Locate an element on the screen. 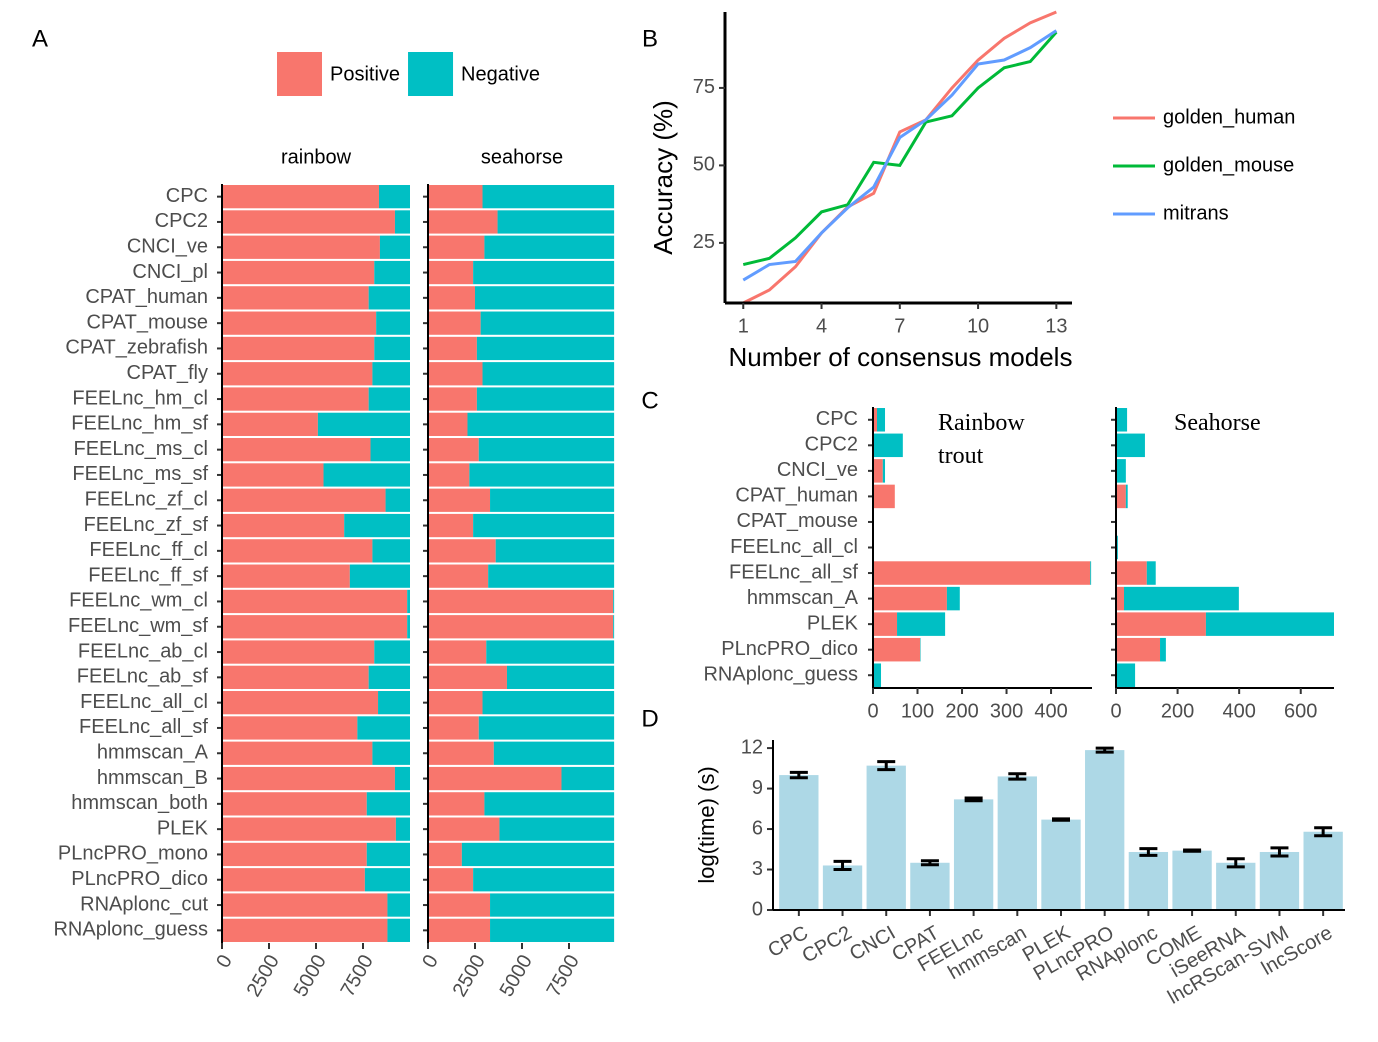 The width and height of the screenshot is (1378, 1042). y-tick-label: 75 is located at coordinates (704, 87).